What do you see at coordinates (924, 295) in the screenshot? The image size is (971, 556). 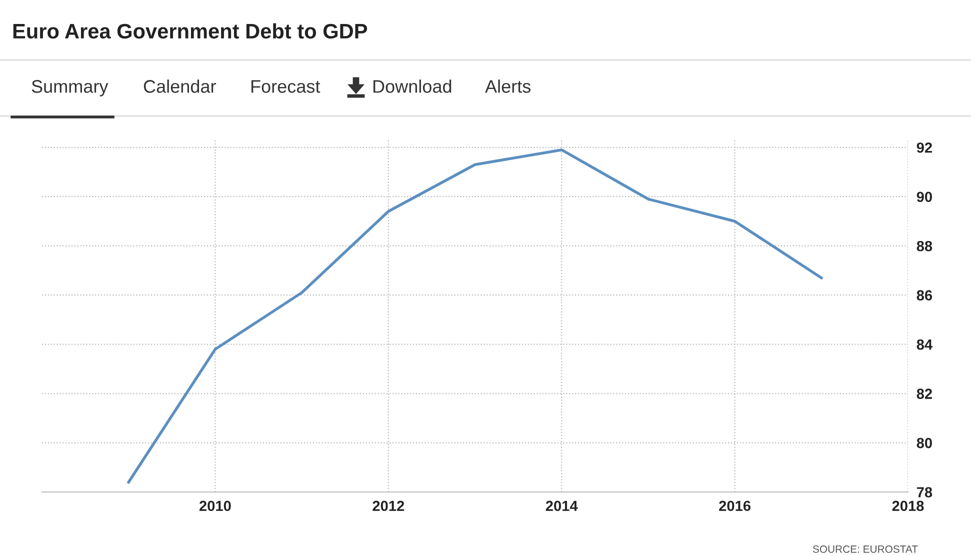 I see `y-tick-label: 86` at bounding box center [924, 295].